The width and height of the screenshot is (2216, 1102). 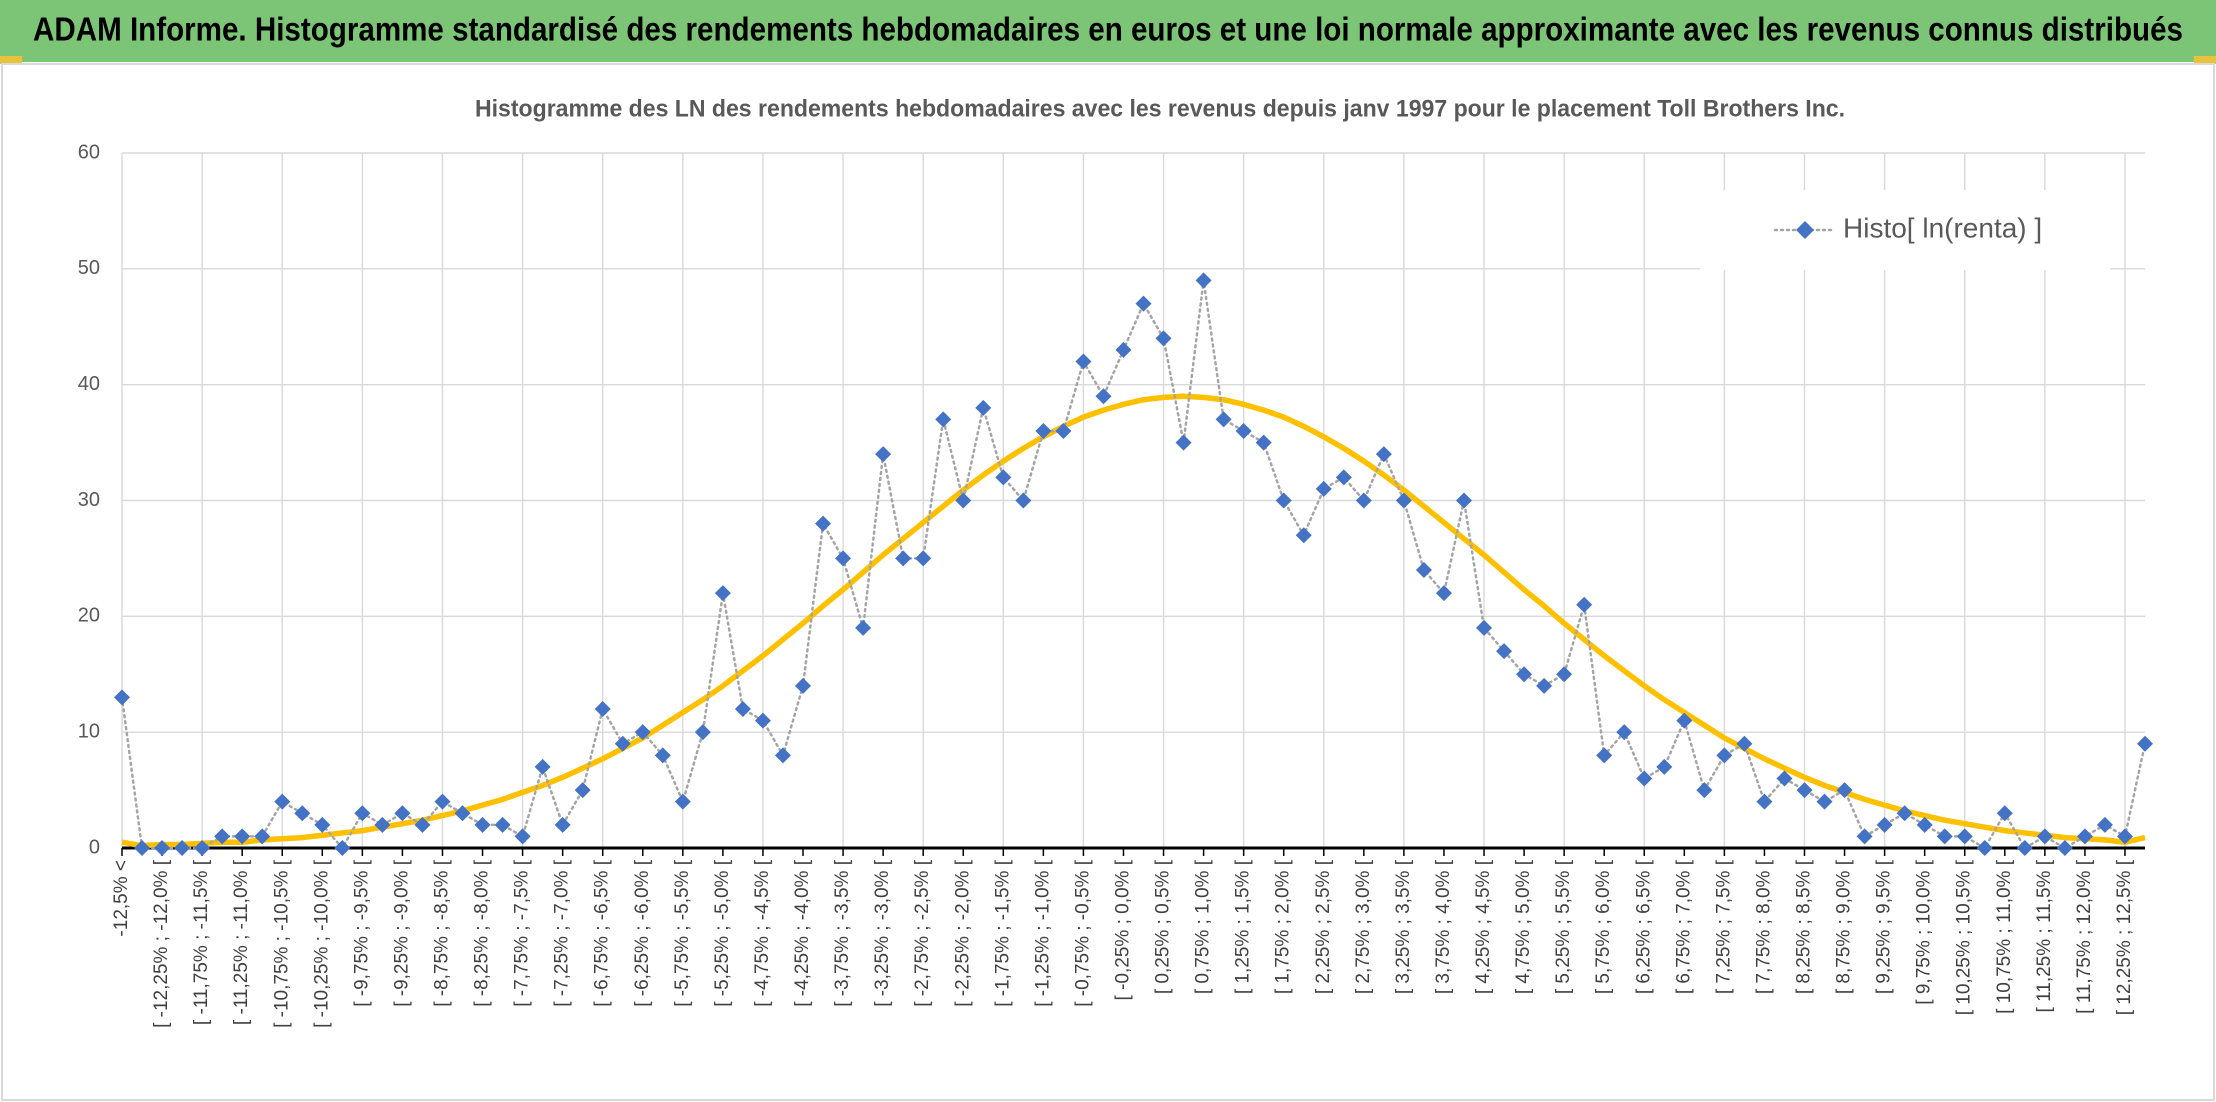 I want to click on x-tick-label: [ -2,75% ; -2,5% [, so click(x=922, y=933).